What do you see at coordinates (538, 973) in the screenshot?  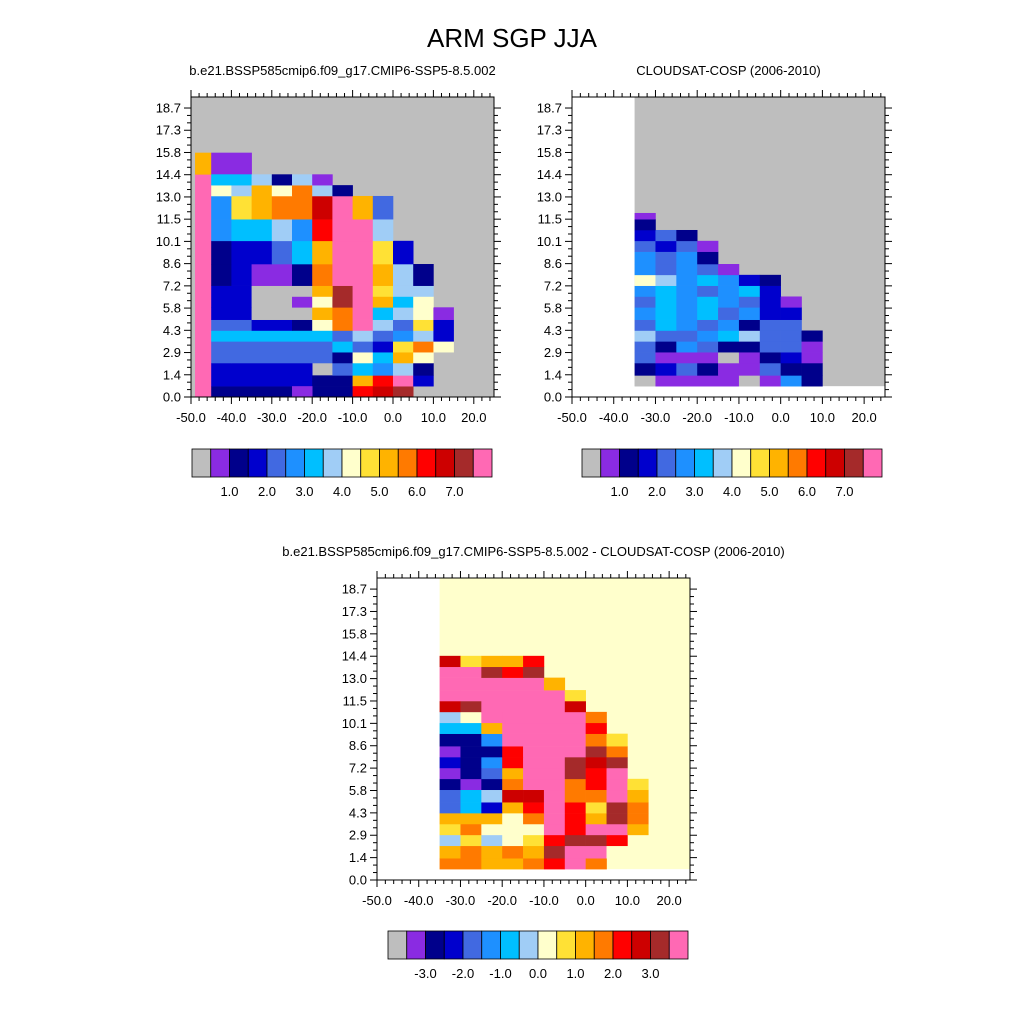 I see `colorbar-label: 0.0` at bounding box center [538, 973].